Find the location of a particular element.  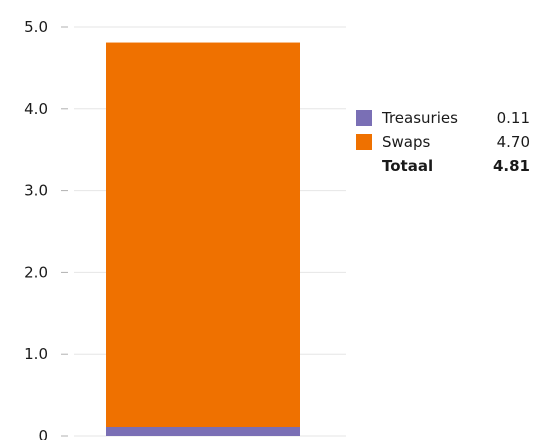

legend-swatch-swaps is located at coordinates (364, 142).